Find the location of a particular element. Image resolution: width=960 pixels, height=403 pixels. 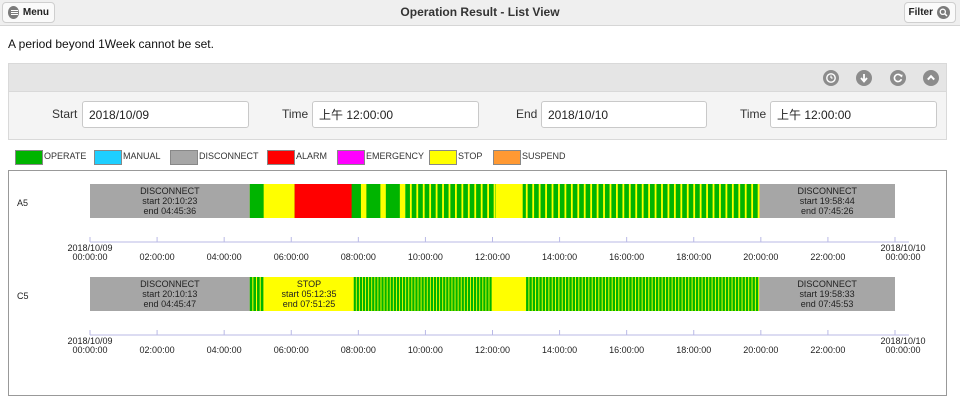

page-title: Operation Result - List View is located at coordinates (480, 12).